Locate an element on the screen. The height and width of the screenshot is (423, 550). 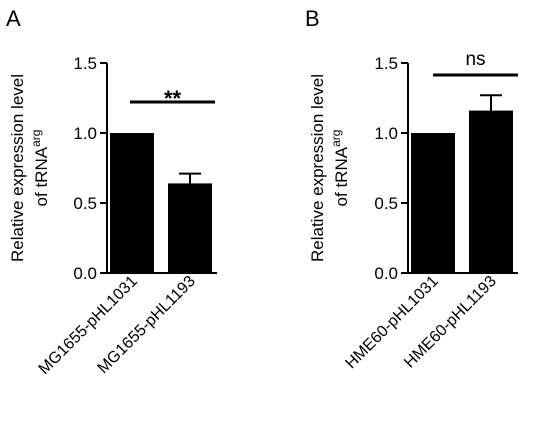
panel-letter: B is located at coordinates (312, 18).